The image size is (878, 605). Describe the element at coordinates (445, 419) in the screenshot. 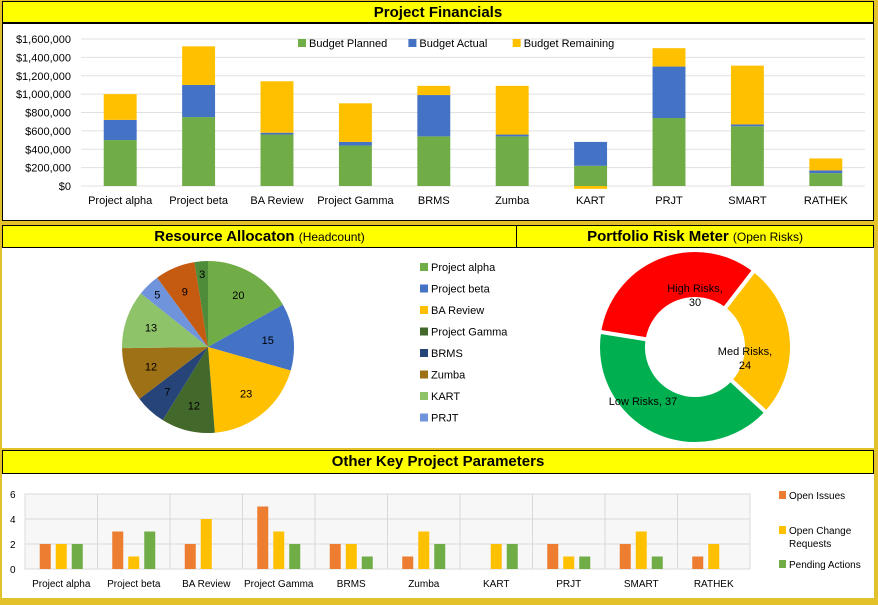

I see `legend-label: PRJT` at that location.